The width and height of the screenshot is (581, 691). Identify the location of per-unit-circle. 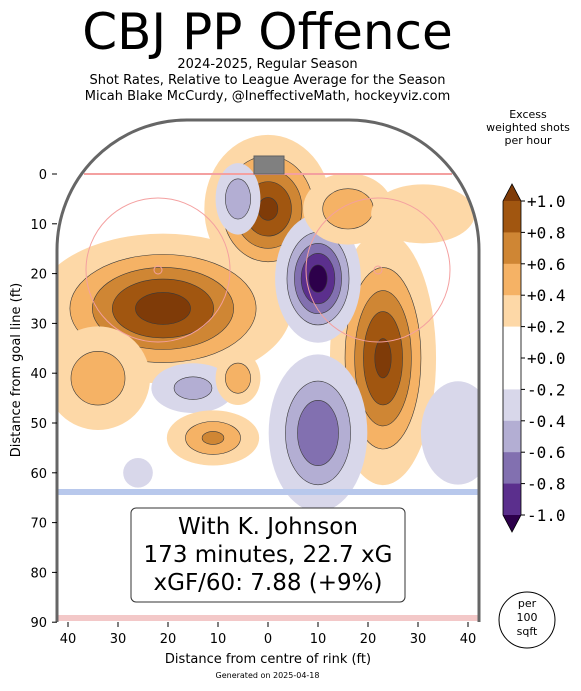
(527, 620).